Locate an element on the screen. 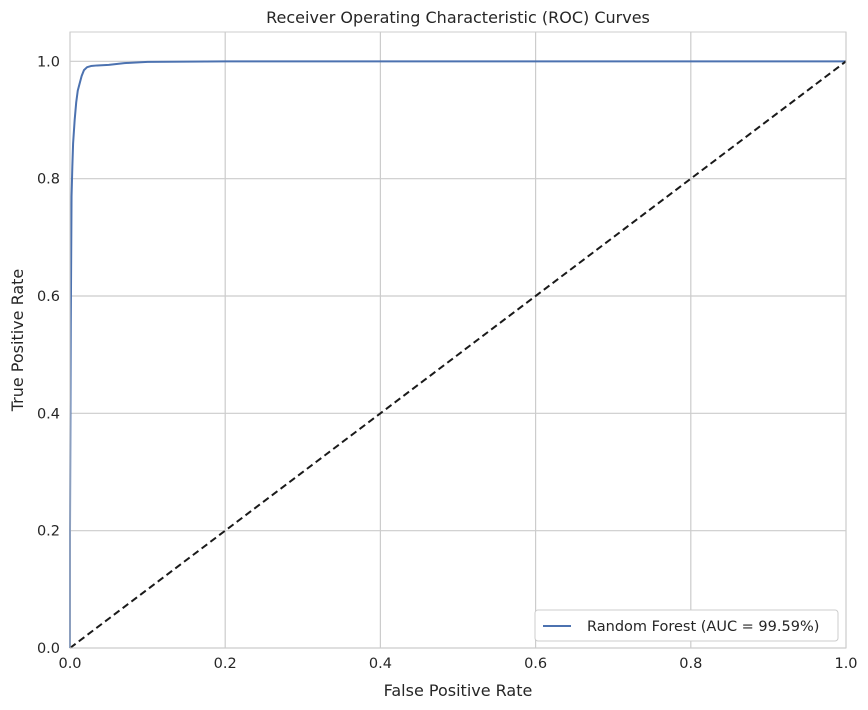 The width and height of the screenshot is (868, 710). y-tick-label: 0.0 is located at coordinates (48, 649).